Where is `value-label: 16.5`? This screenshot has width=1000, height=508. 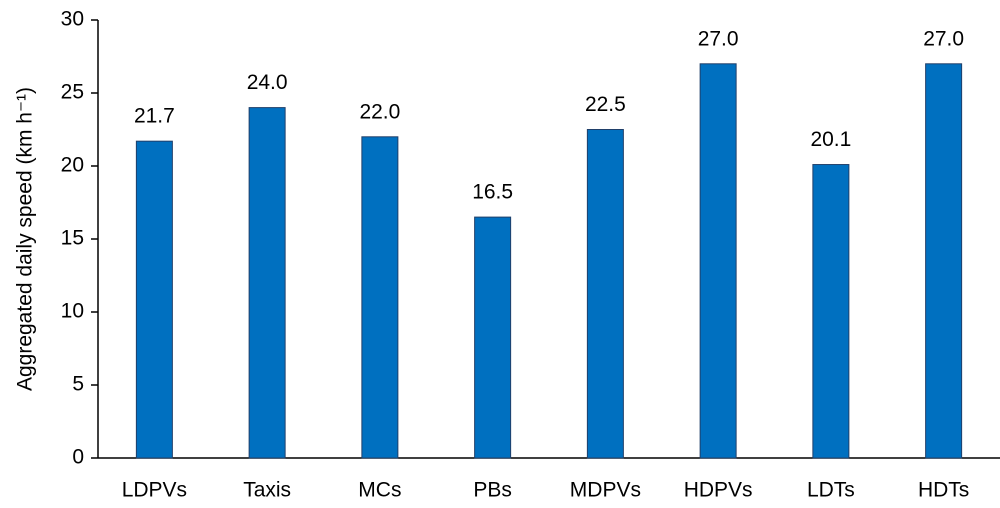
value-label: 16.5 is located at coordinates (492, 192).